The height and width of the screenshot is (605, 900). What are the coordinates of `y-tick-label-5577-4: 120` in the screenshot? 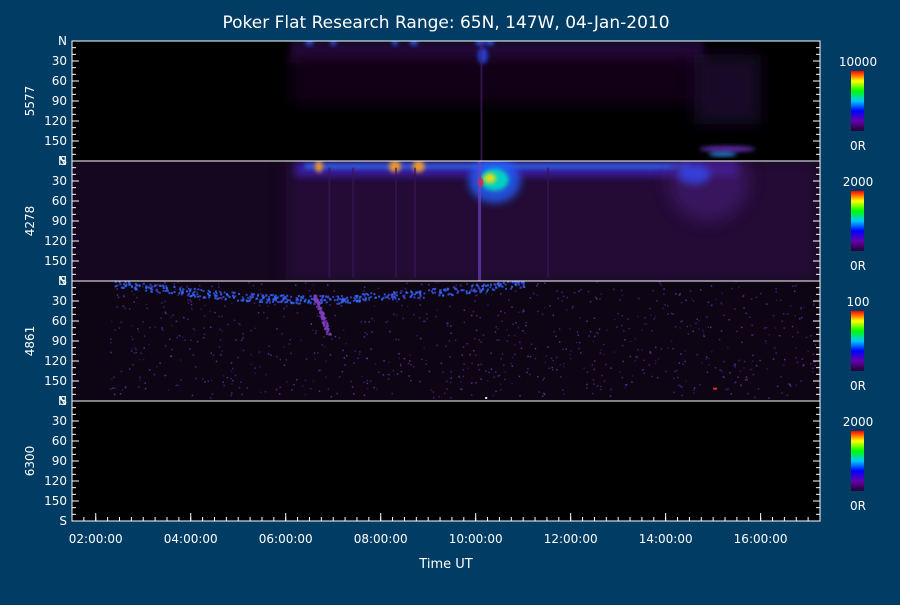 It's located at (55, 121).